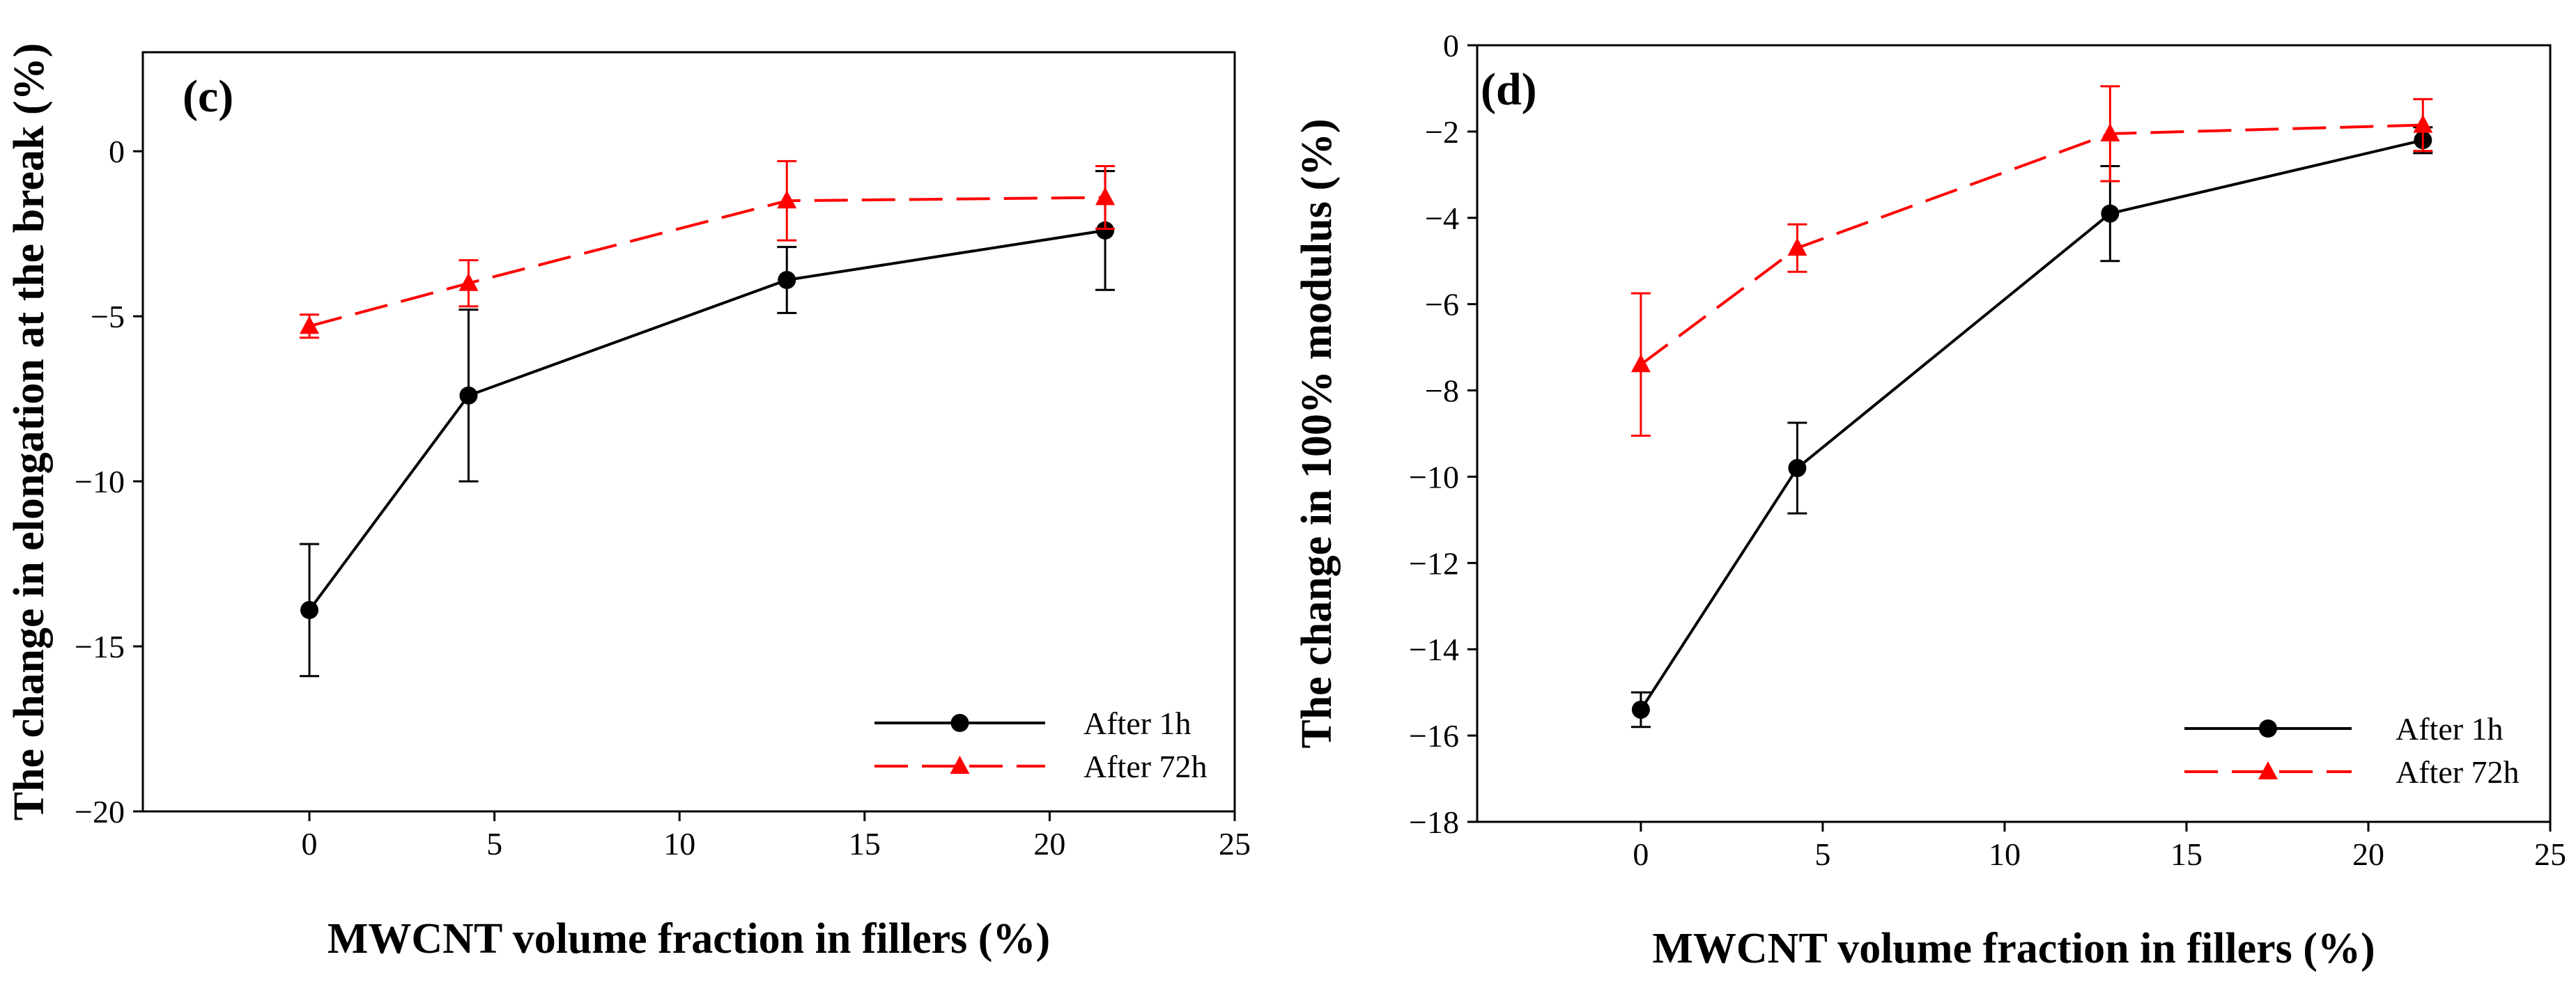  I want to click on panel-label: (c), so click(208, 96).